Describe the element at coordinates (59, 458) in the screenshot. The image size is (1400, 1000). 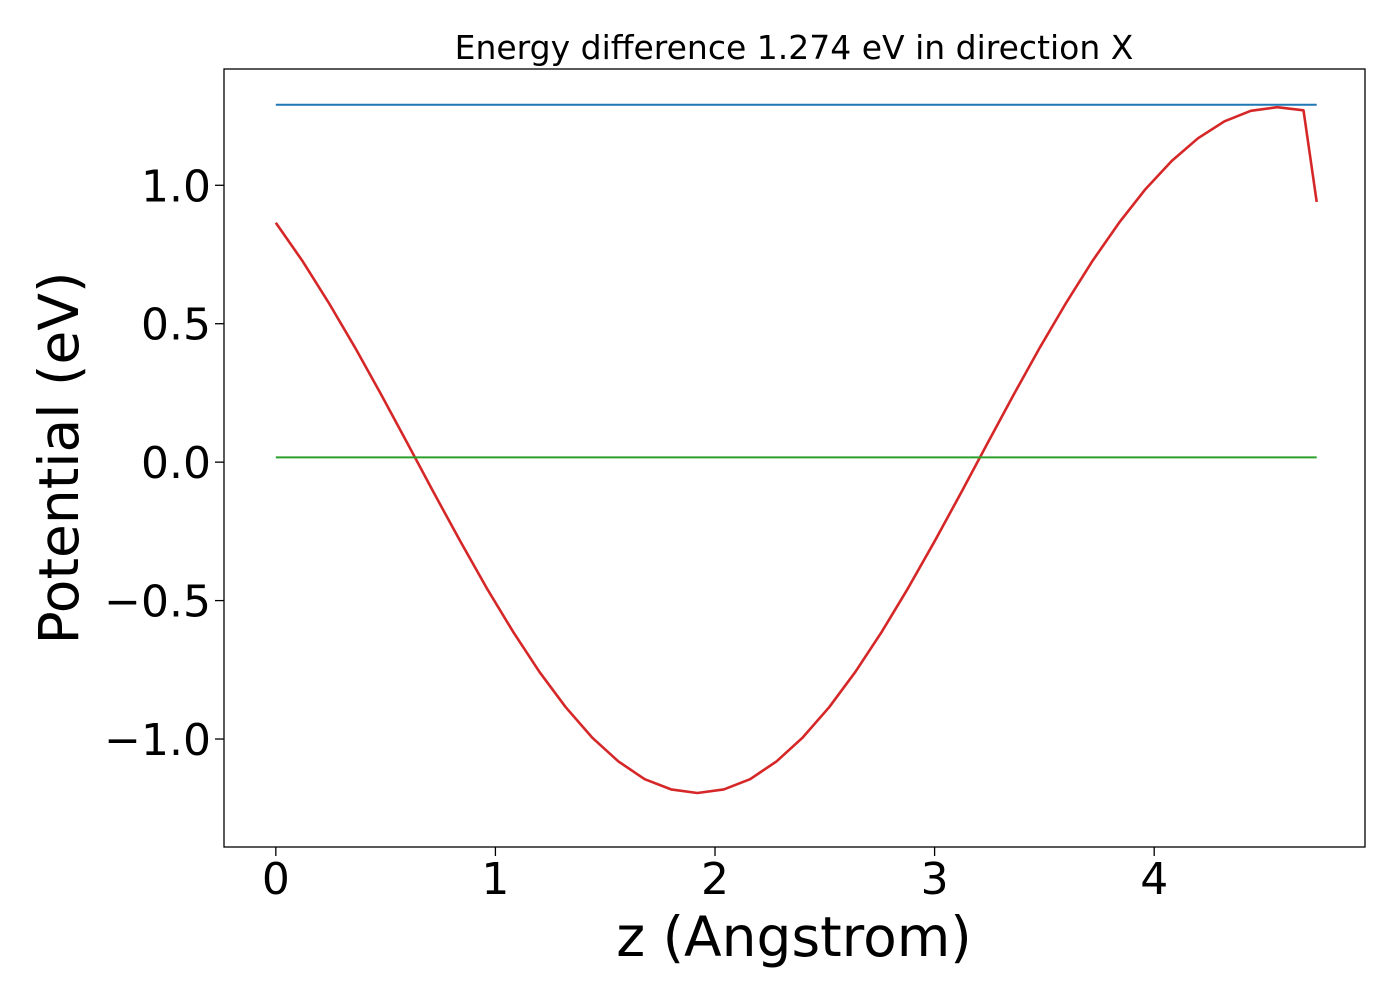
I see `y-axis-label: Potential (eV)` at that location.